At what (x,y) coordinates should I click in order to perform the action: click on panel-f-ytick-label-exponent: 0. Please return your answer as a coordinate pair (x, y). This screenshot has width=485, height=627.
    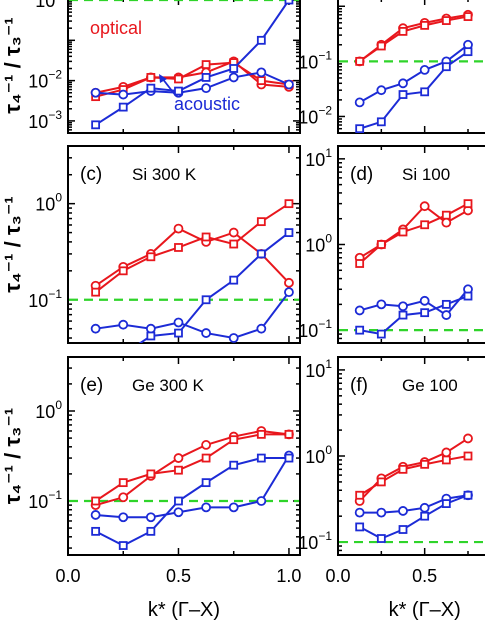
    Looking at the image, I should click on (328, 450).